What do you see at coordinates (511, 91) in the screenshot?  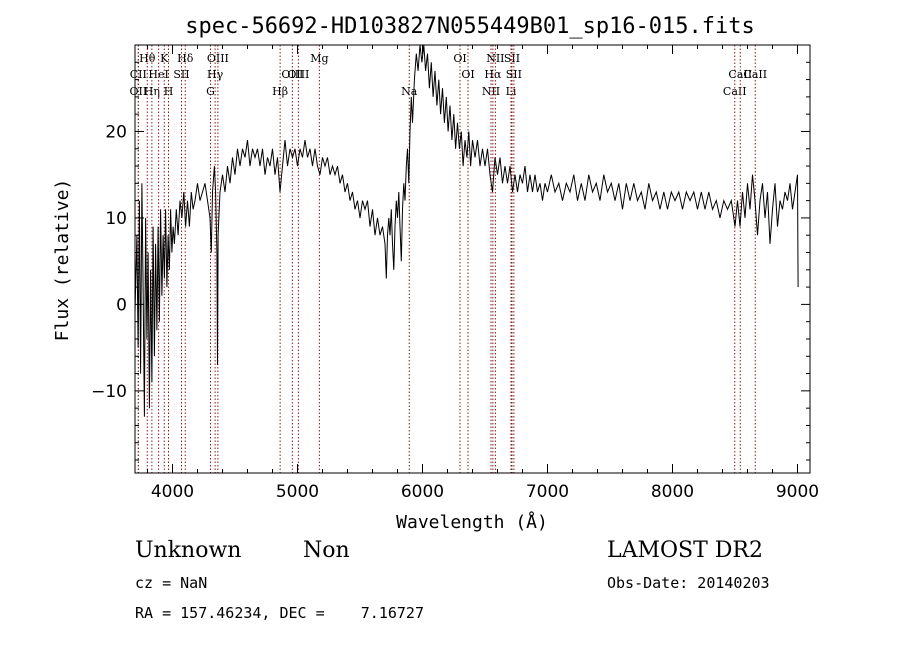 I see `line-marker-label: Li` at bounding box center [511, 91].